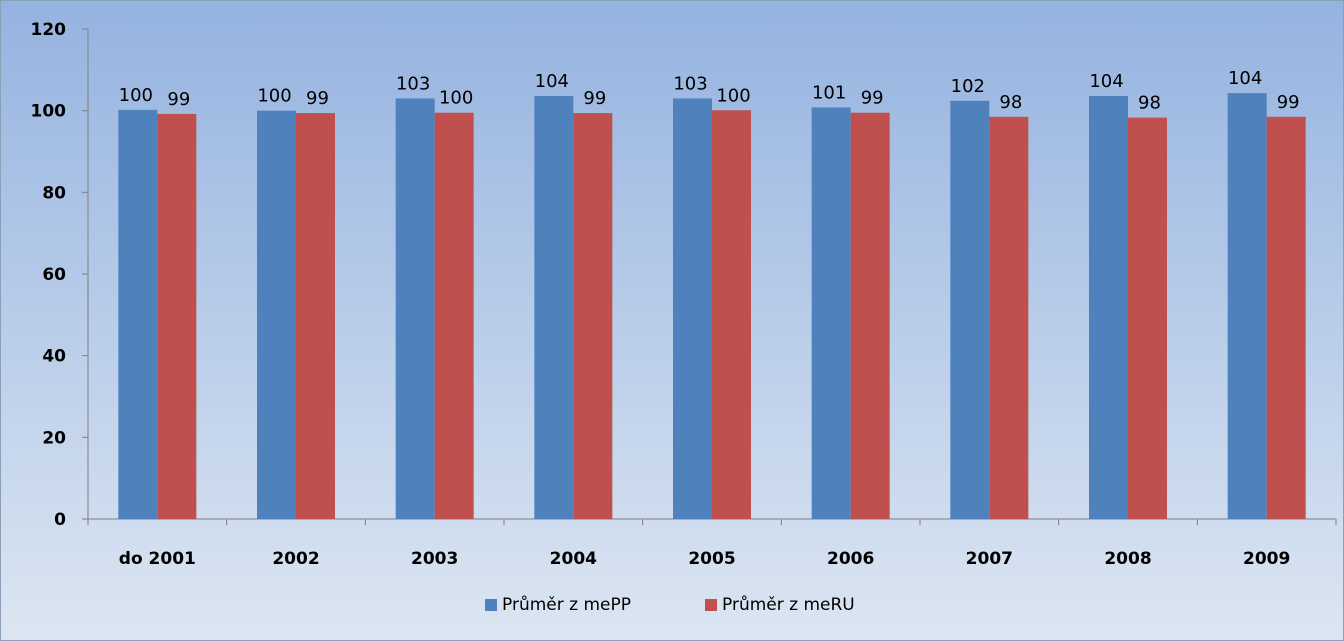 The image size is (1344, 641). Describe the element at coordinates (829, 92) in the screenshot. I see `data-label: 101` at that location.